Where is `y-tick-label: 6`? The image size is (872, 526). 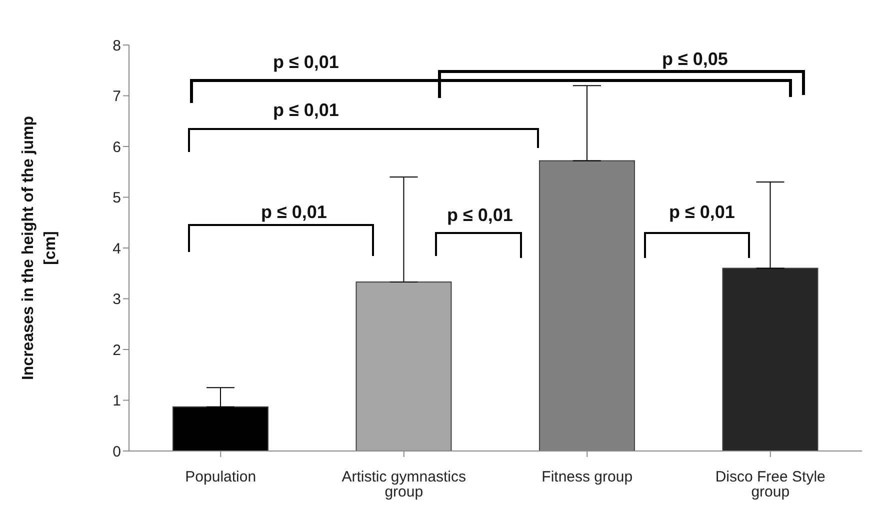
y-tick-label: 6 is located at coordinates (116, 147).